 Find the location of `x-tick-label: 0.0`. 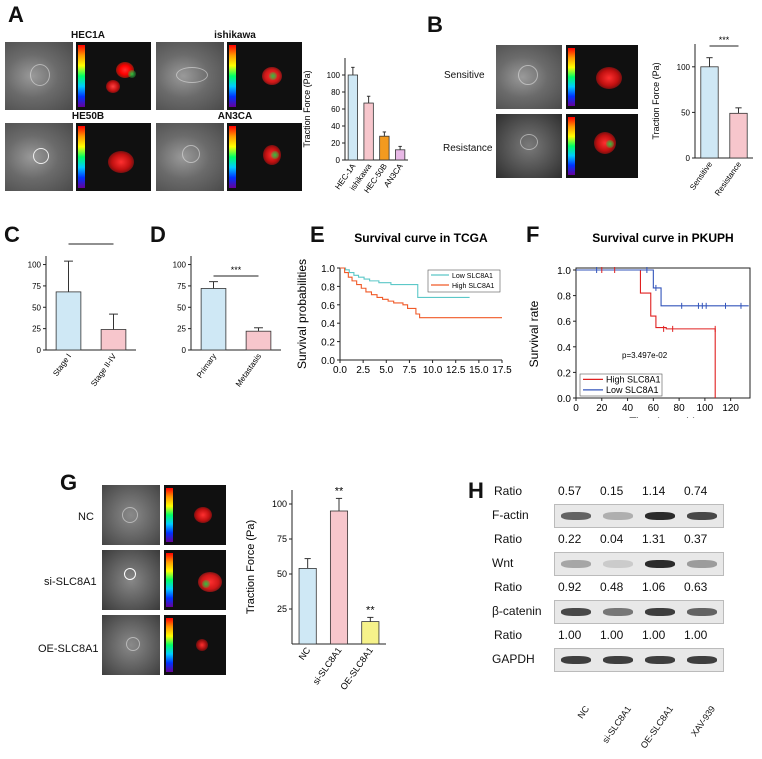

x-tick-label: 0.0 is located at coordinates (340, 370).